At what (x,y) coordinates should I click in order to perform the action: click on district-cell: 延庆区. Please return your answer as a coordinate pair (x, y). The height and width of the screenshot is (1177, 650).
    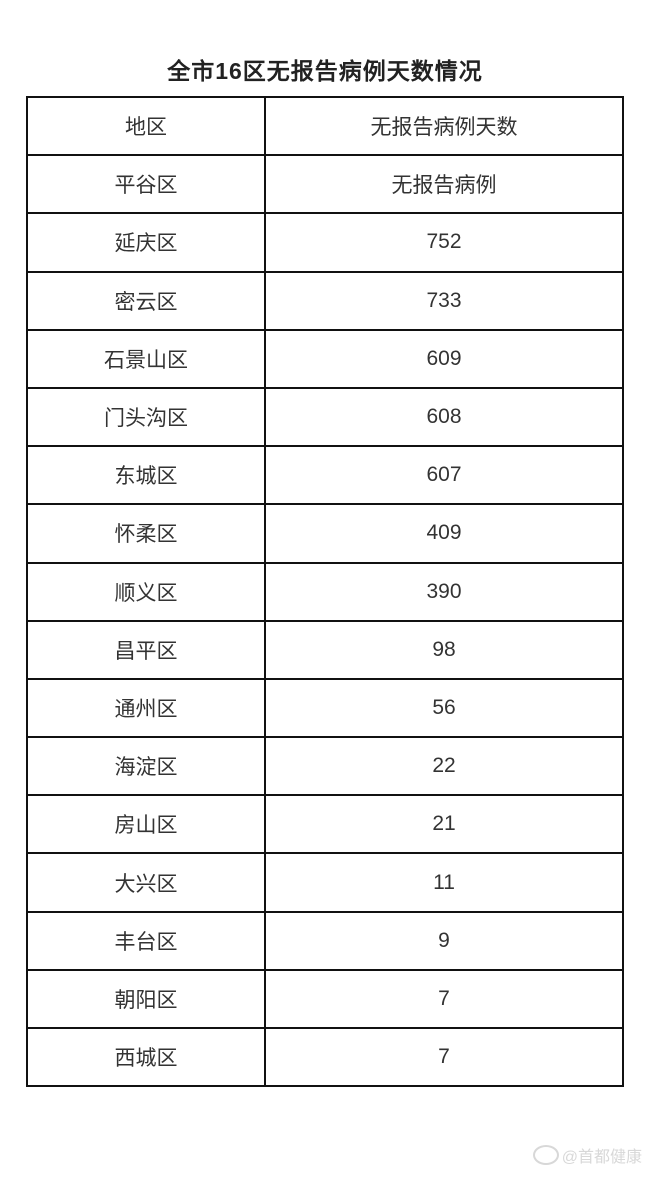
    Looking at the image, I should click on (146, 242).